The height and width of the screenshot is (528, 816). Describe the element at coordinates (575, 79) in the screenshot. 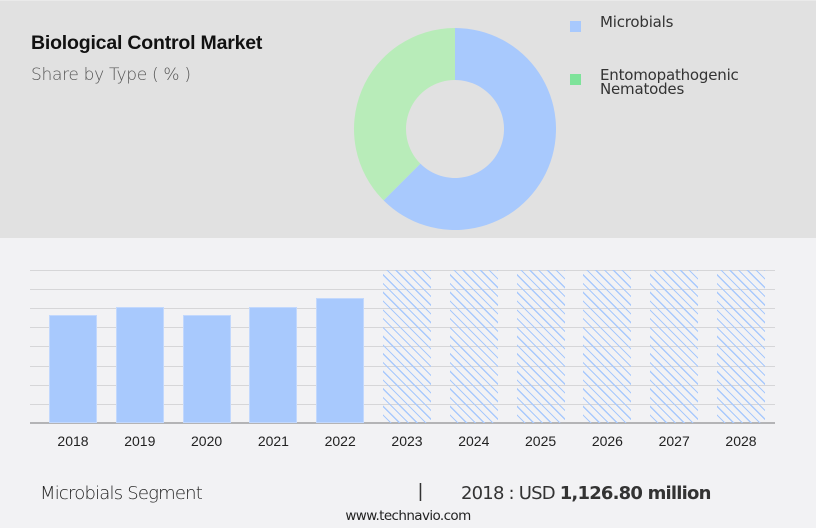

I see `legend-swatch-nematodes-icon` at that location.